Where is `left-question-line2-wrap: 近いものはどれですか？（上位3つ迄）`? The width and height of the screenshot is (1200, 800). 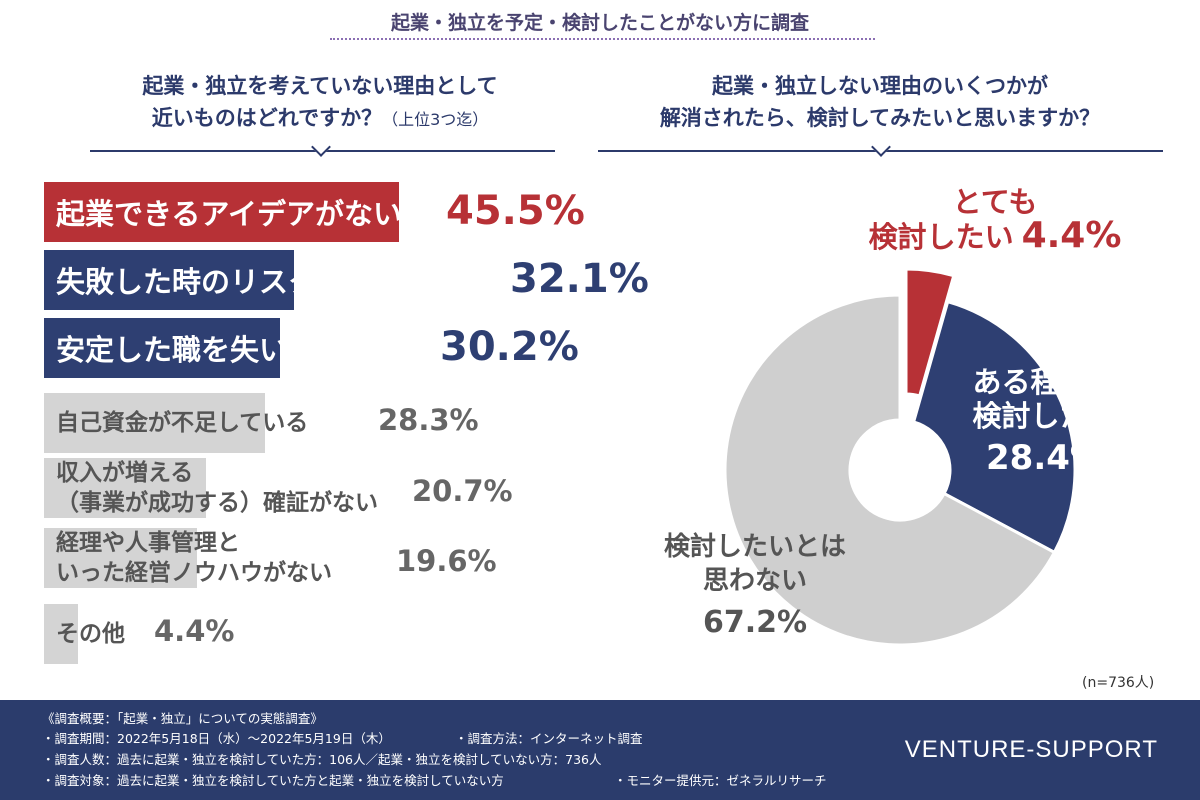 left-question-line2-wrap: 近いものはどれですか？（上位3つ迄） is located at coordinates (320, 119).